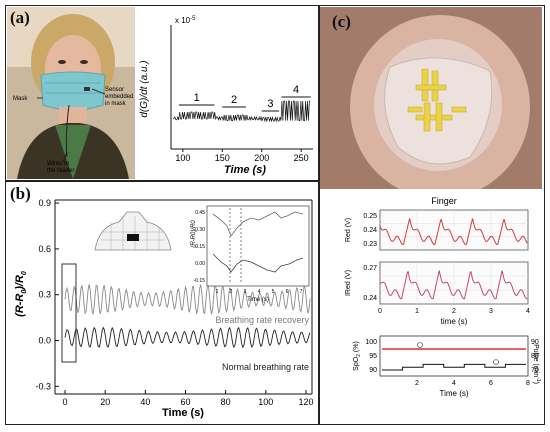 The height and width of the screenshot is (432, 550). I want to click on a-segment-label: 2, so click(234, 100).